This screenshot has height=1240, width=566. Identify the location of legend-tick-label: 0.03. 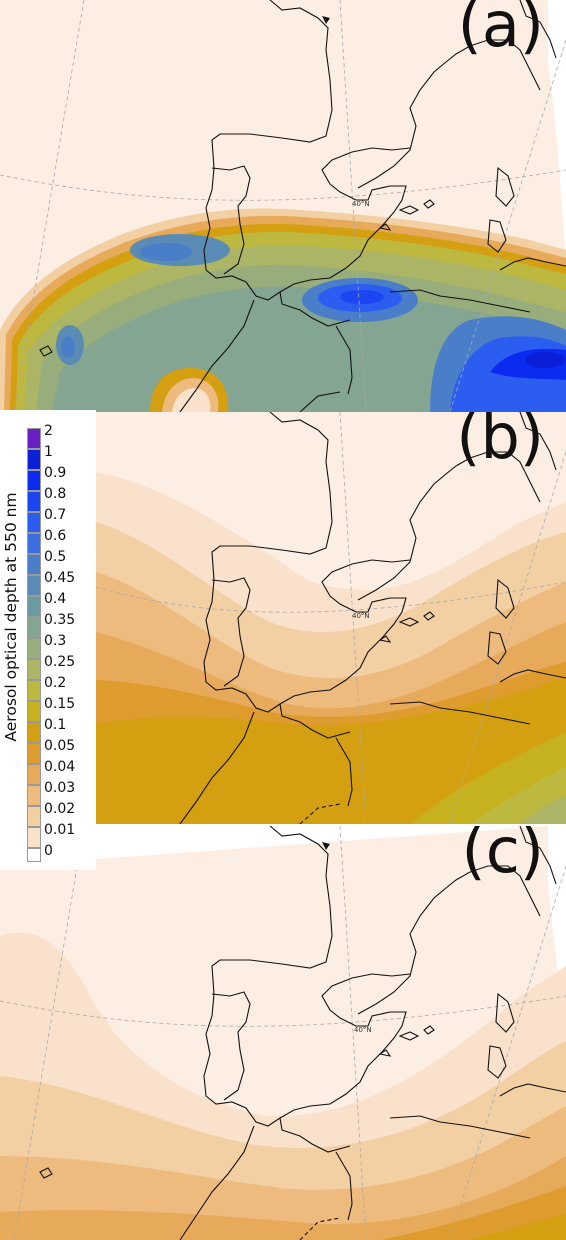
(60, 788).